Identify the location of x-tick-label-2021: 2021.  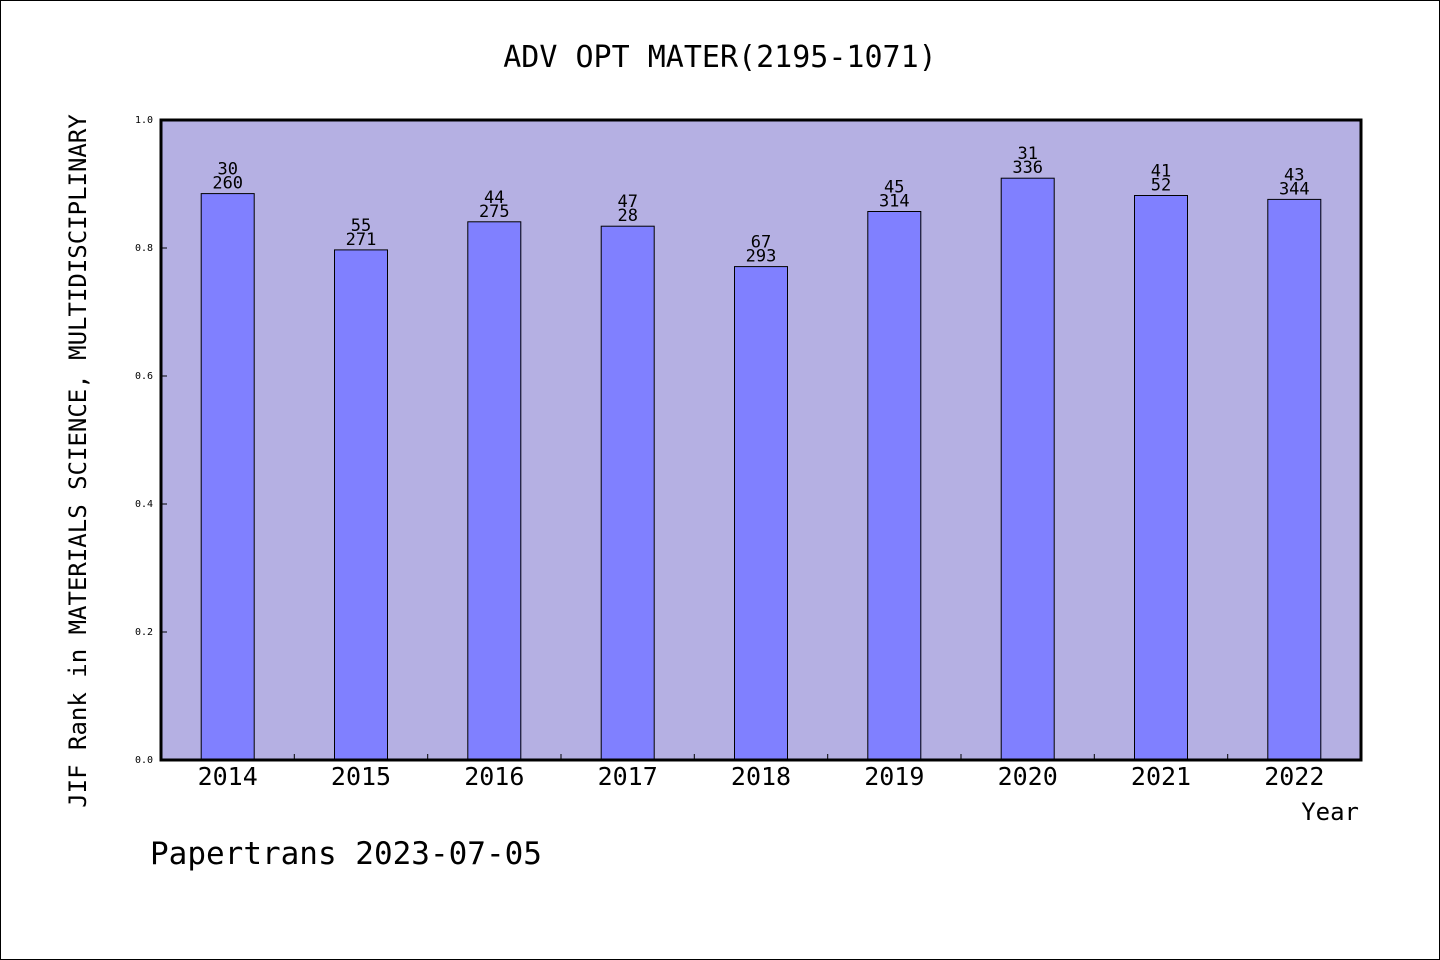
(1161, 776).